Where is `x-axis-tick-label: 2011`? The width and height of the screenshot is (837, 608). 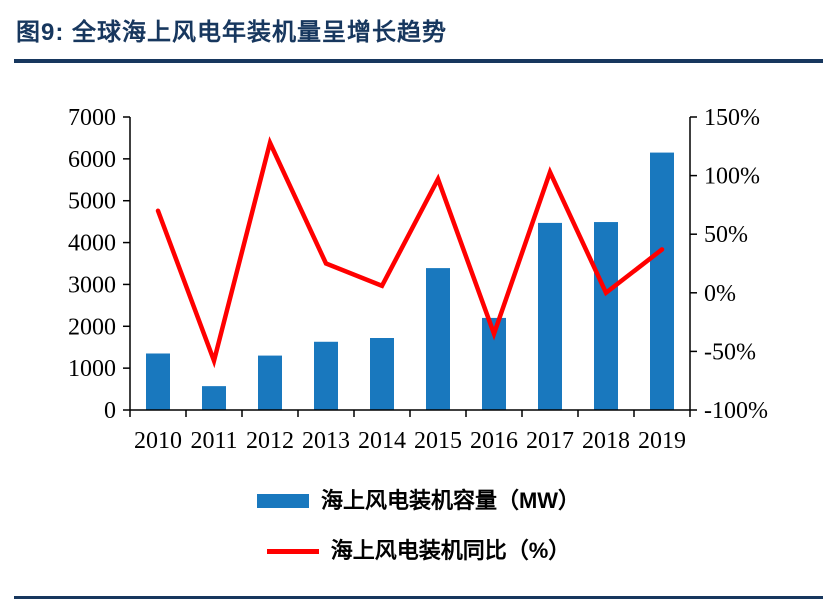
x-axis-tick-label: 2011 is located at coordinates (213, 441).